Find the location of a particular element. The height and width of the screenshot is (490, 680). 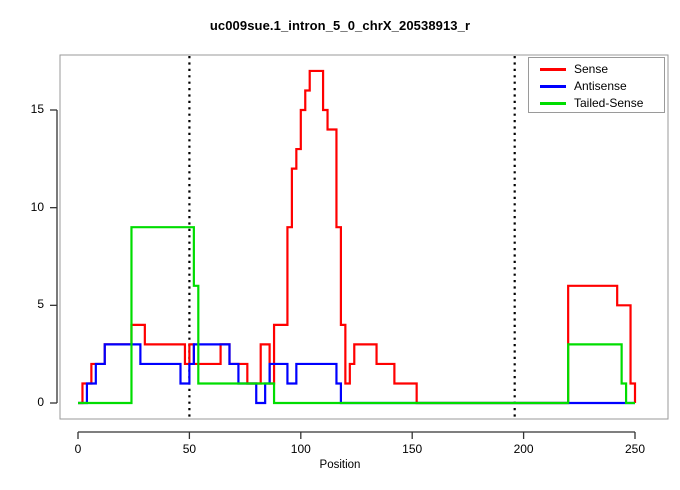

legend-item-antisense: Antisense is located at coordinates (596, 86).